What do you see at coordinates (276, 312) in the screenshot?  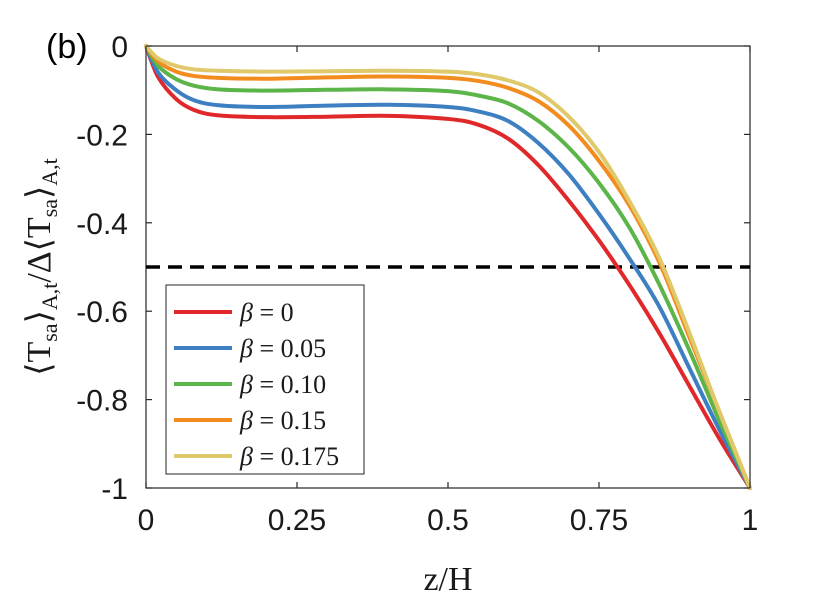 I see `legend-value: = 0` at bounding box center [276, 312].